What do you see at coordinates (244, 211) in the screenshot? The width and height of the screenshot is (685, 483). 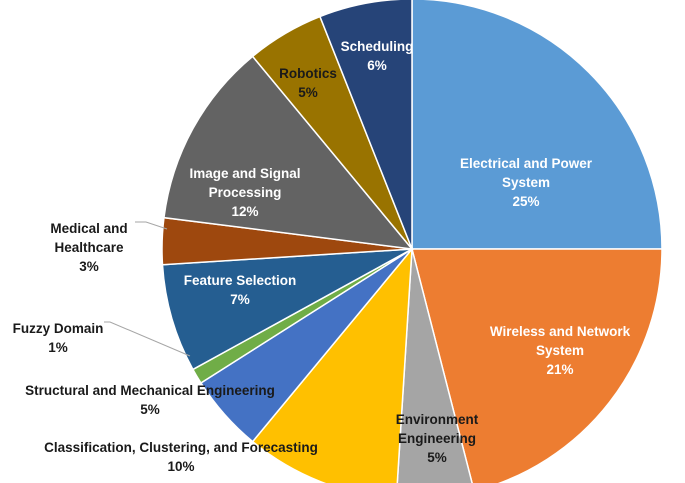 I see `slice-percent: 12%` at bounding box center [244, 211].